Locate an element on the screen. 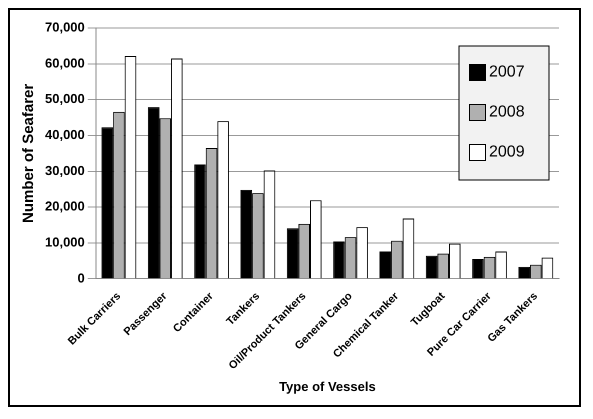 This screenshot has width=593, height=419. legend-label: 2007 is located at coordinates (507, 71).